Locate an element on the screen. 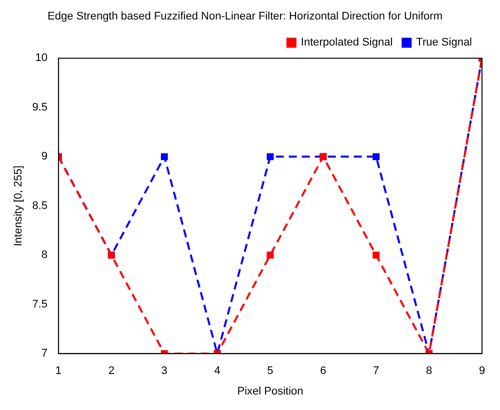 The width and height of the screenshot is (500, 410). y-tick-label: 7.5 is located at coordinates (40, 304).